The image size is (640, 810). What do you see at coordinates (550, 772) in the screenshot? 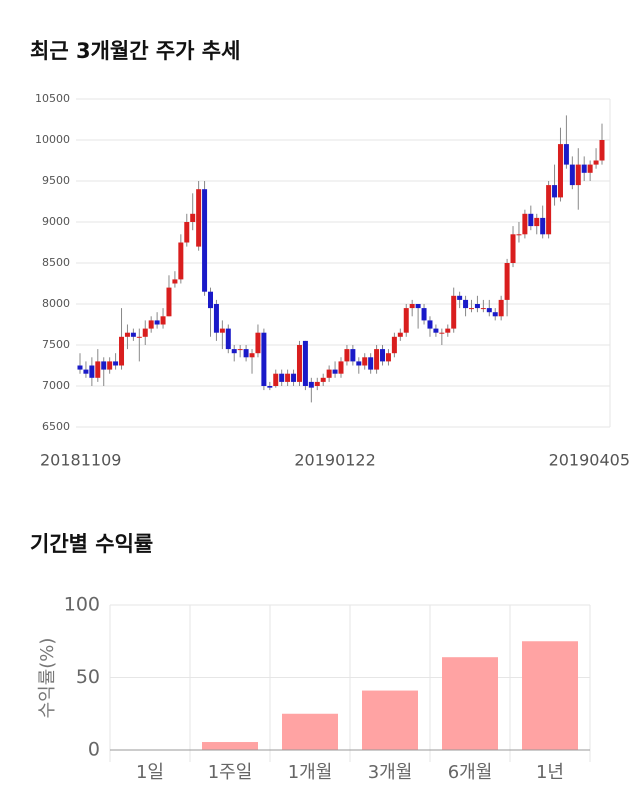
I see `x-tick-label: 1년` at bounding box center [550, 772].